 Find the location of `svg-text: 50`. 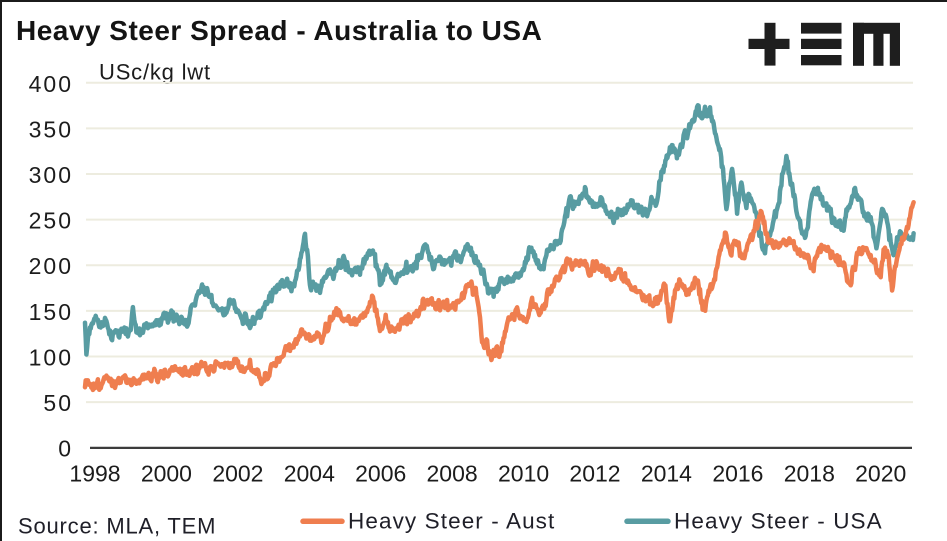

svg-text: 50 is located at coordinates (58, 403).